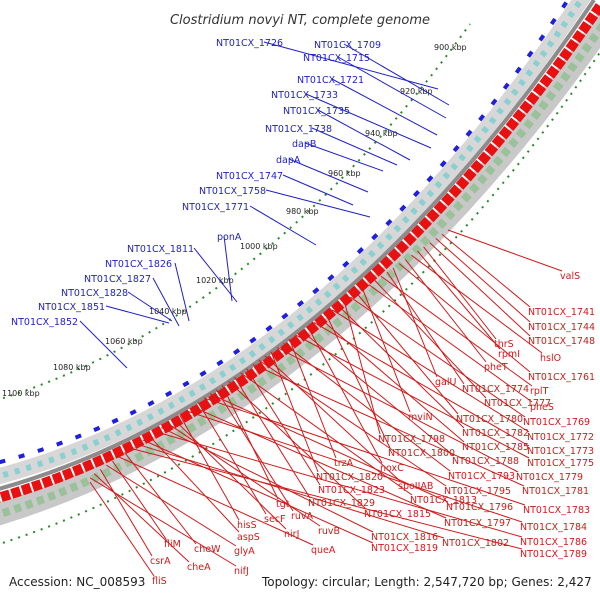  I want to click on tick-label: 1080 kbp, so click(72, 367).